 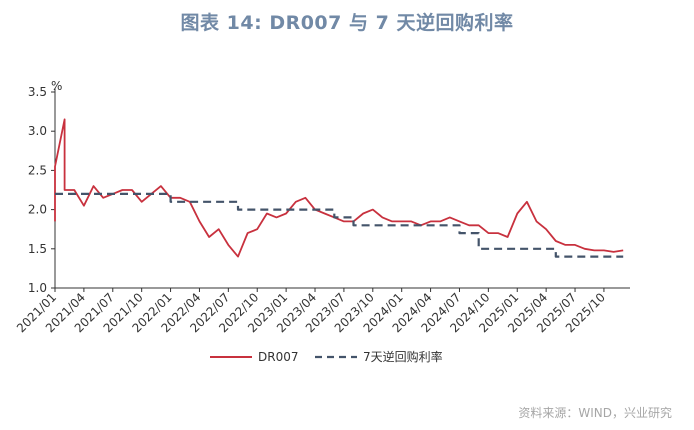 I want to click on y-tick-label: 1.5, so click(x=37, y=249).